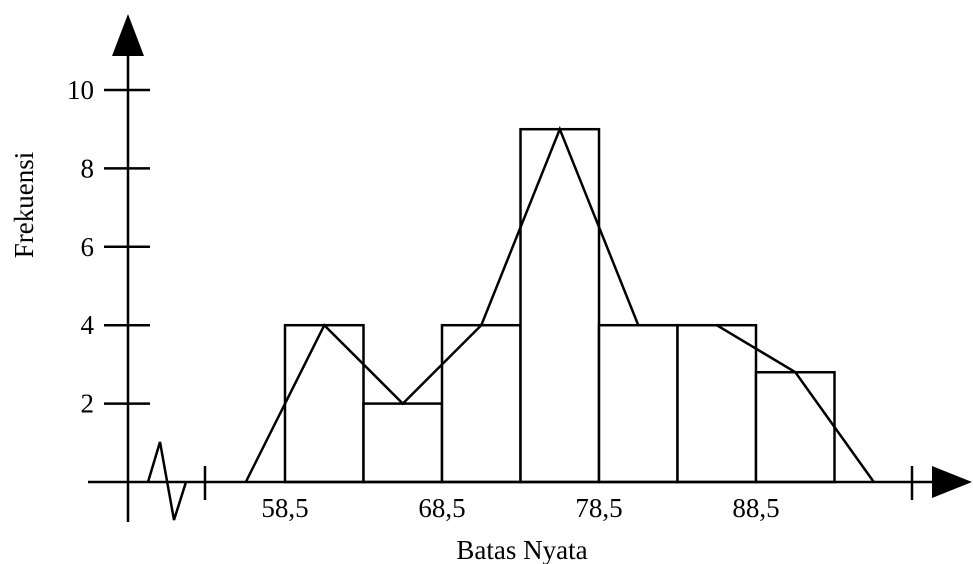 The width and height of the screenshot is (973, 564). I want to click on axis-break-symbol, so click(167, 481).